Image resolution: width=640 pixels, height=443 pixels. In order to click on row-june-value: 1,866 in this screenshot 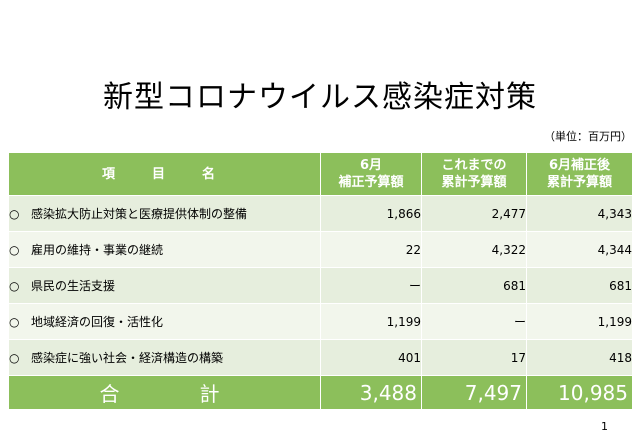, I will do `click(371, 213)`.